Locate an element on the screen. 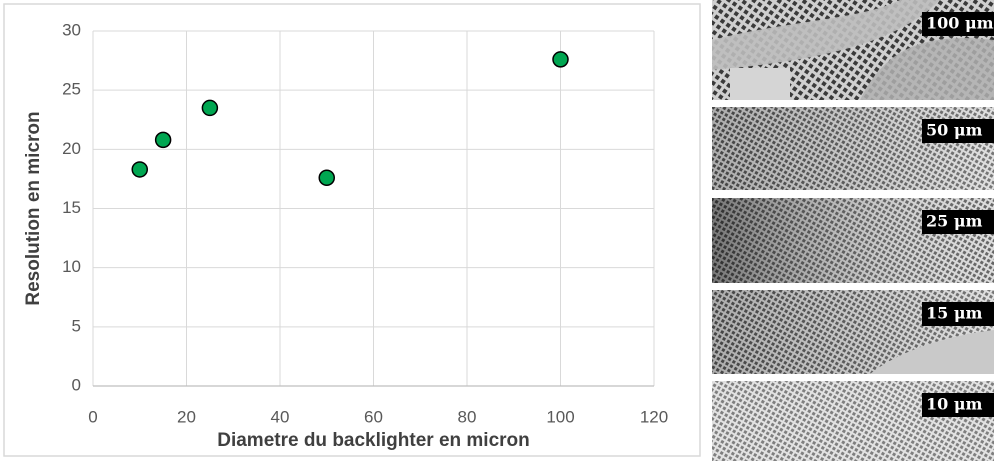  y-tick-label: 0 is located at coordinates (76, 384).